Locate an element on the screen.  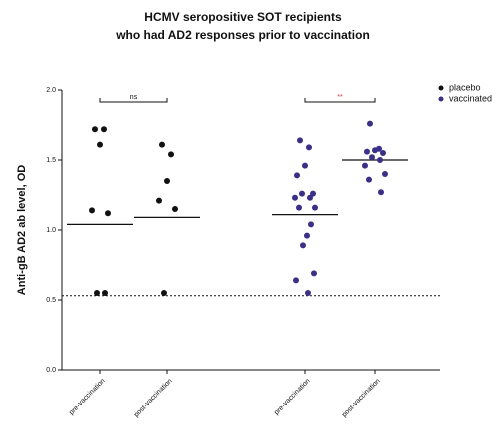
significance-label: ** is located at coordinates (340, 97).